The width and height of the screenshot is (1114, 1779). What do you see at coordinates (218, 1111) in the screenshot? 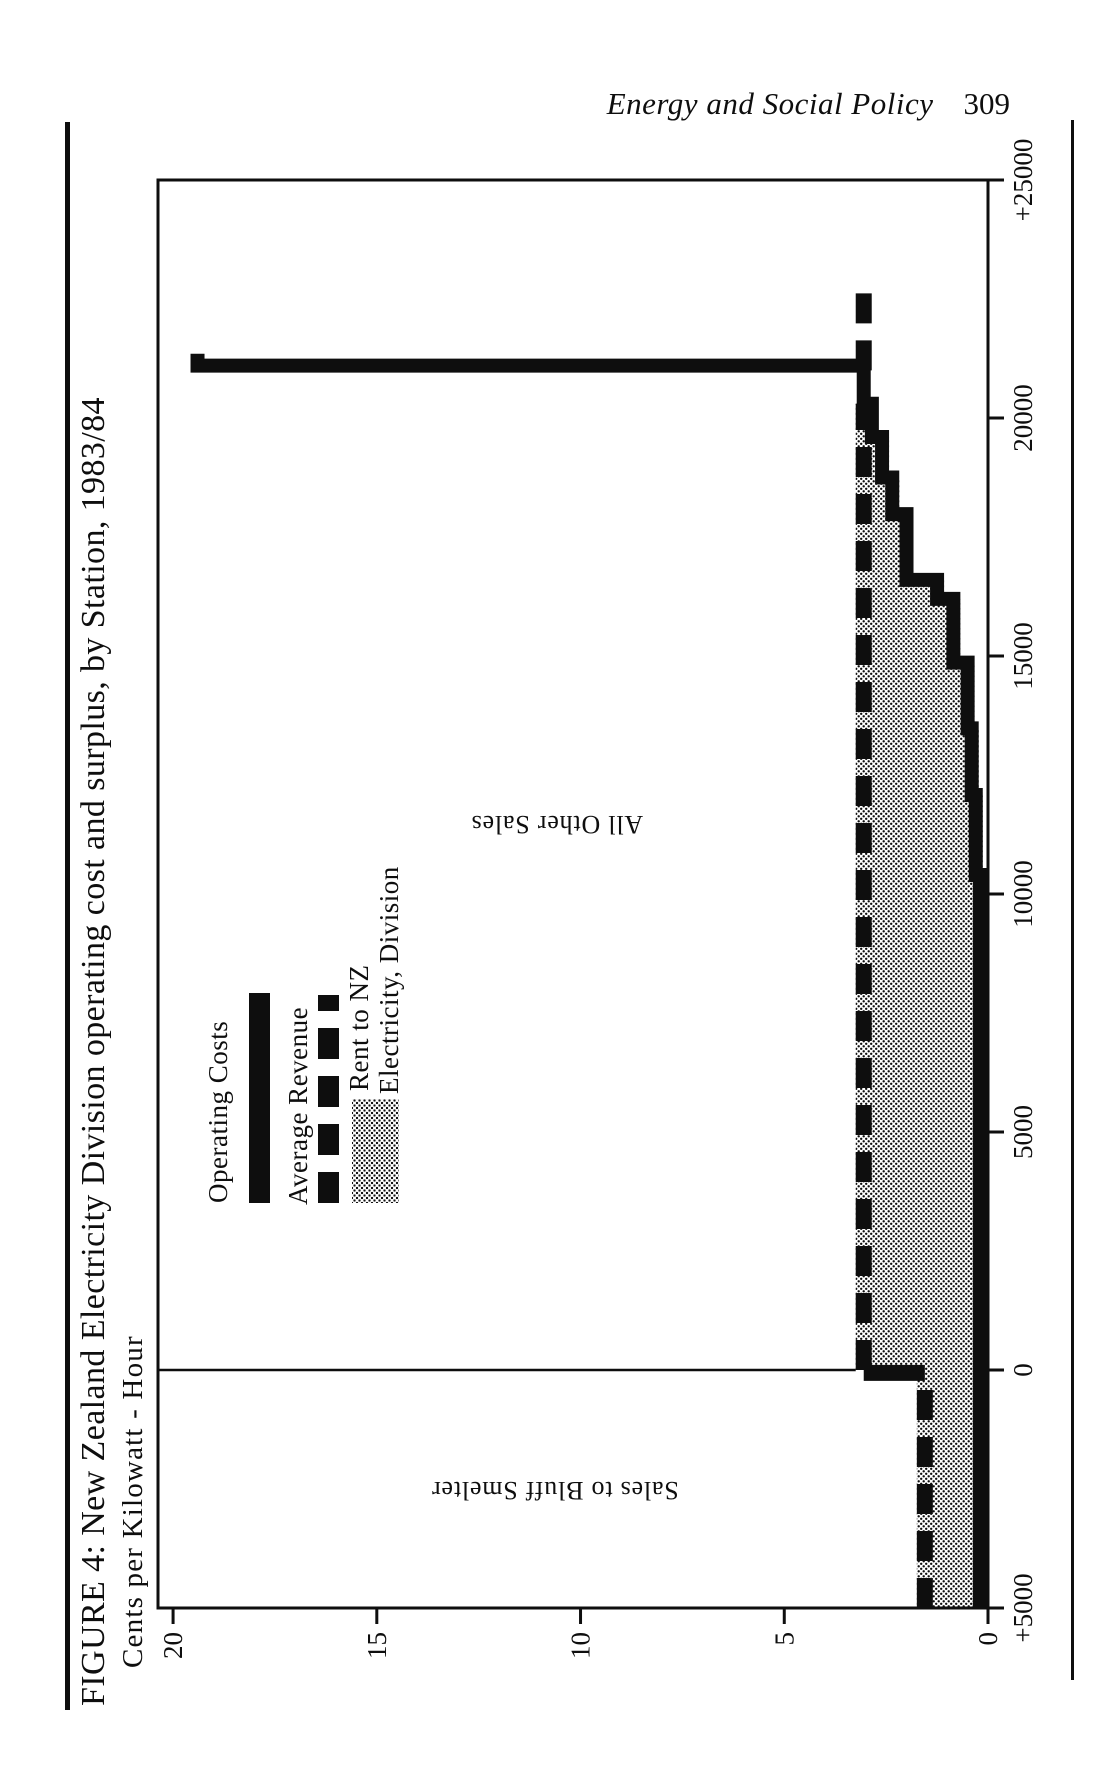
I see `legend-operating-costs-label: Operating Costs` at bounding box center [218, 1111].